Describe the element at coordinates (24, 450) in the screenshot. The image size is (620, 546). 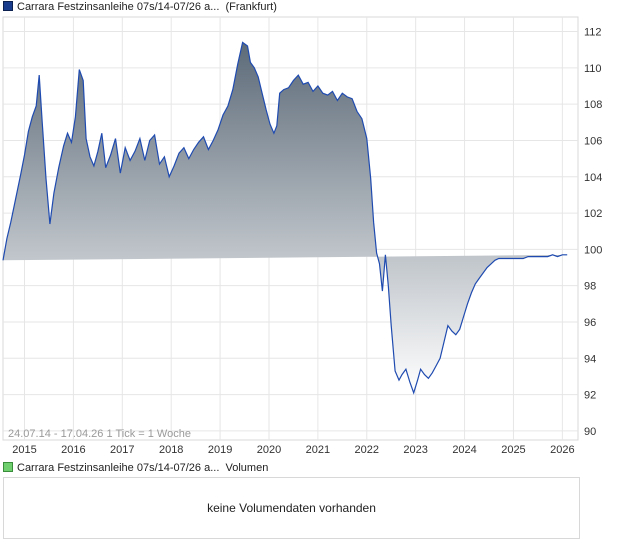
I see `x-tick-label: 2015` at that location.